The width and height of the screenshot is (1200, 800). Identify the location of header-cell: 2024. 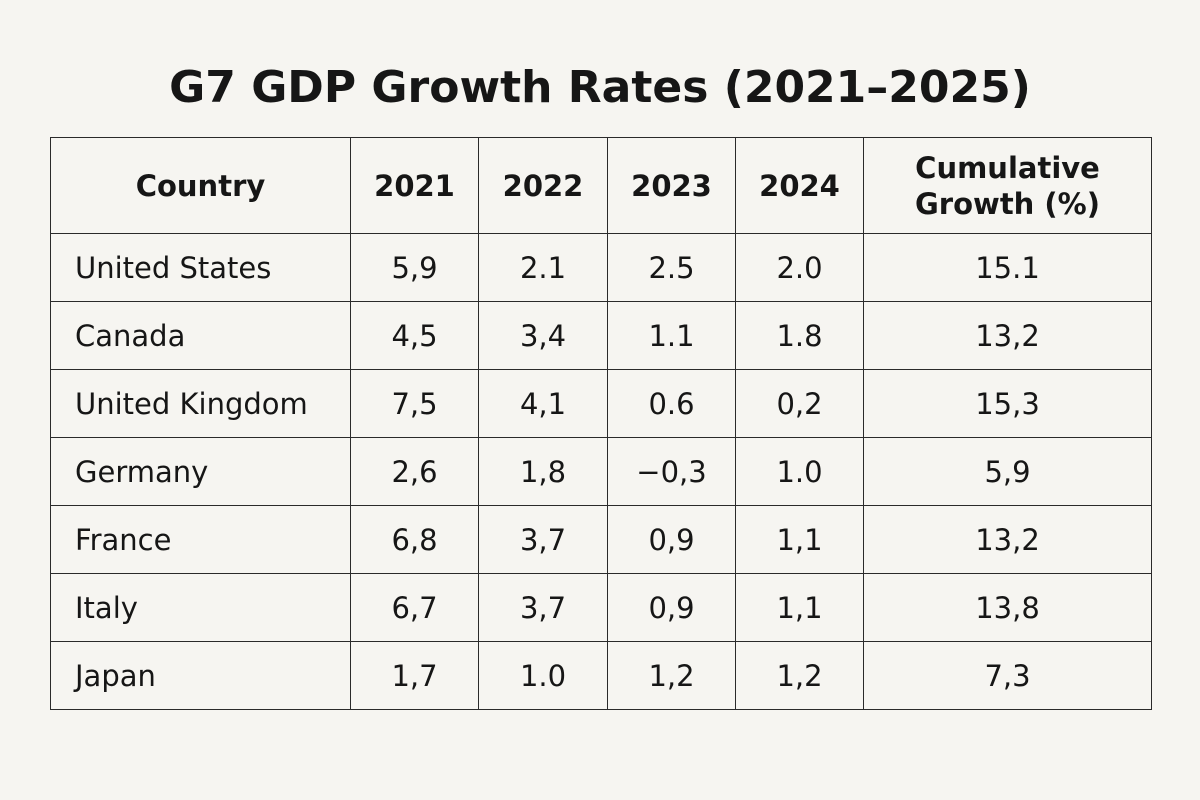
(799, 185).